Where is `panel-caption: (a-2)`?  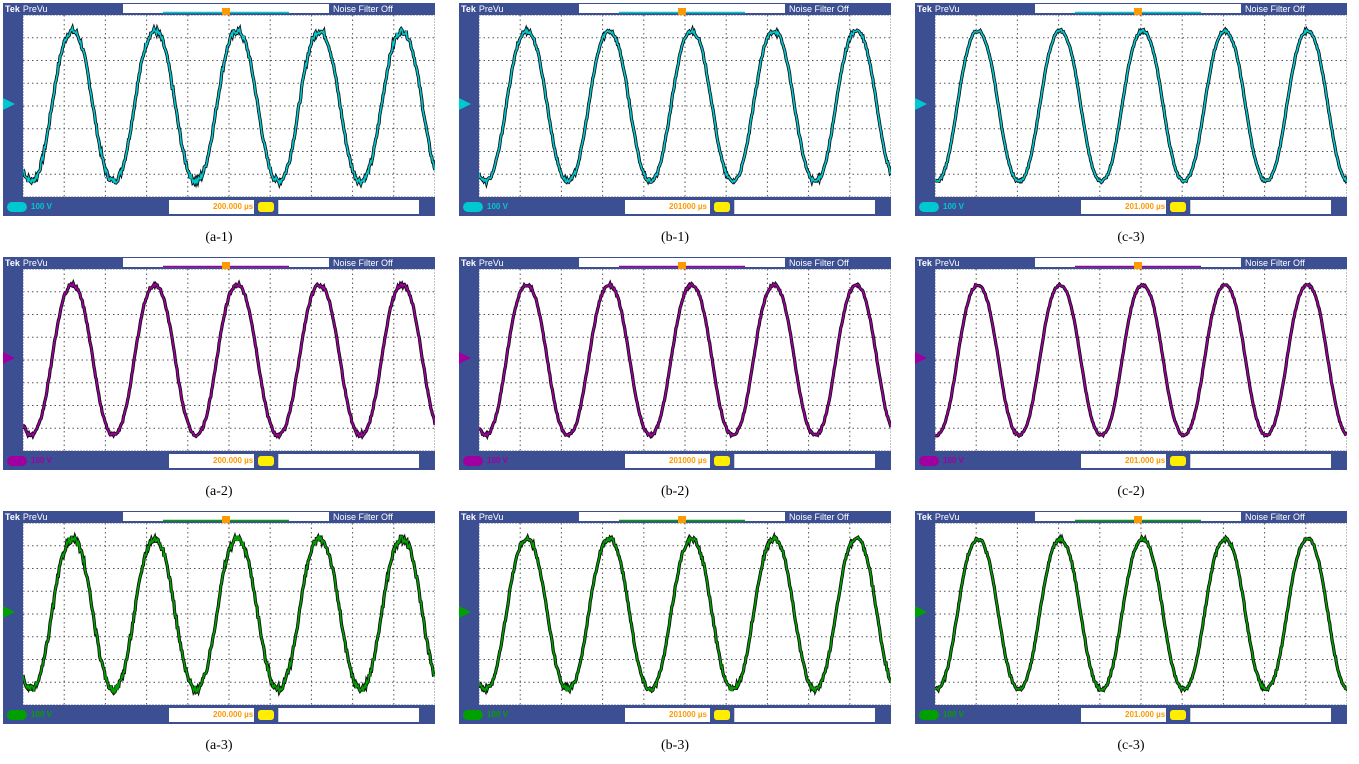
panel-caption: (a-2) is located at coordinates (219, 491).